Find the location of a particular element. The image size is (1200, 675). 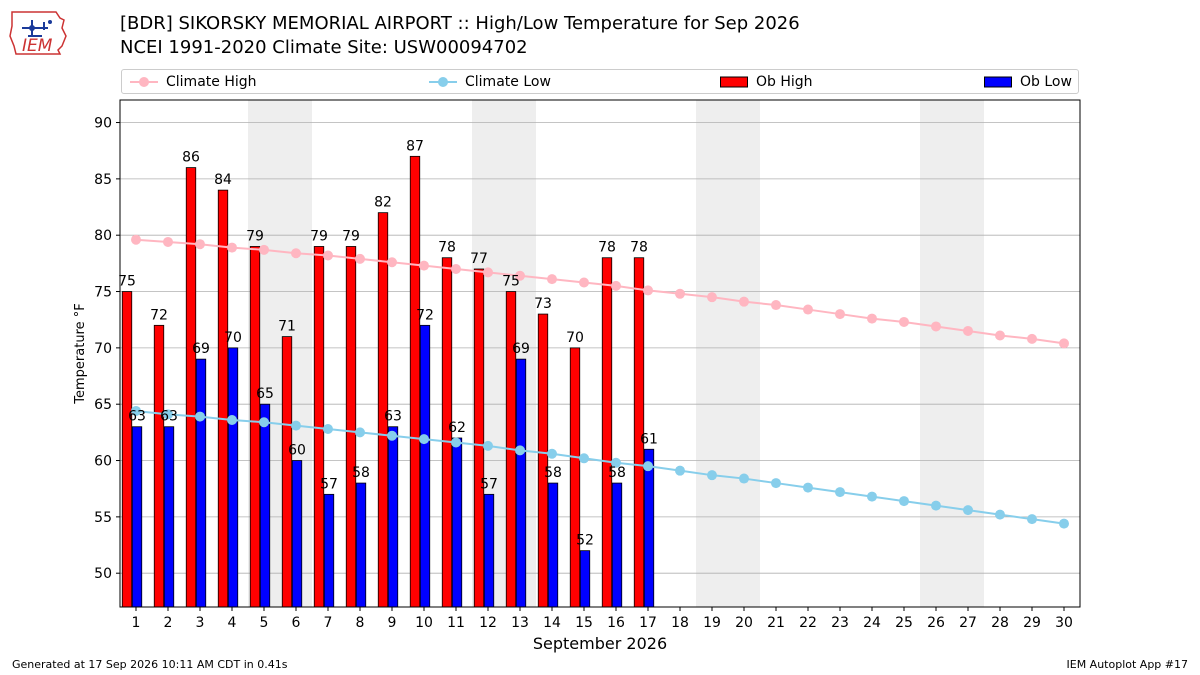

ob-high-bar-label: 78 is located at coordinates (607, 248).